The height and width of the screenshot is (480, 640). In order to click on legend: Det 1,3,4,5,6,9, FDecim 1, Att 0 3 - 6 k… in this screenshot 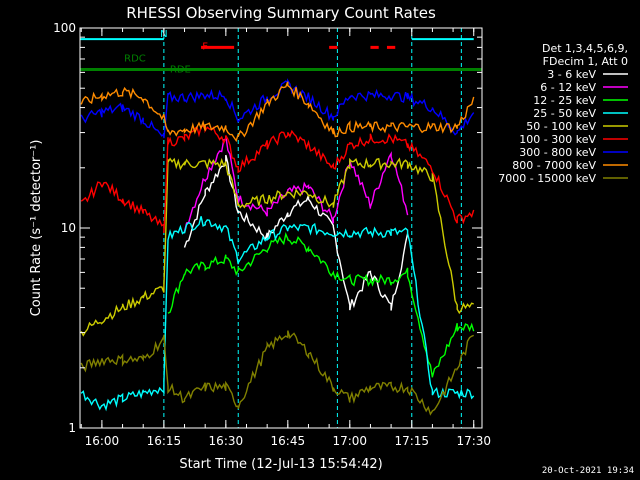, I will do `click(563, 113)`.